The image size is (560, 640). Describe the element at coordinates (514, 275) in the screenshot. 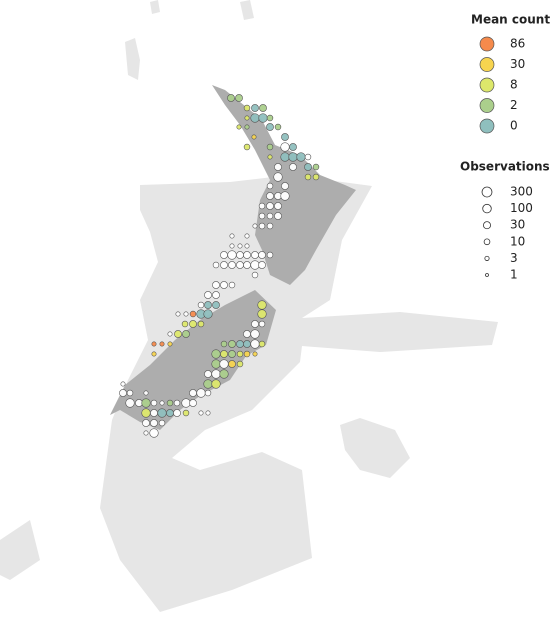

I see `legend-label: 1` at that location.